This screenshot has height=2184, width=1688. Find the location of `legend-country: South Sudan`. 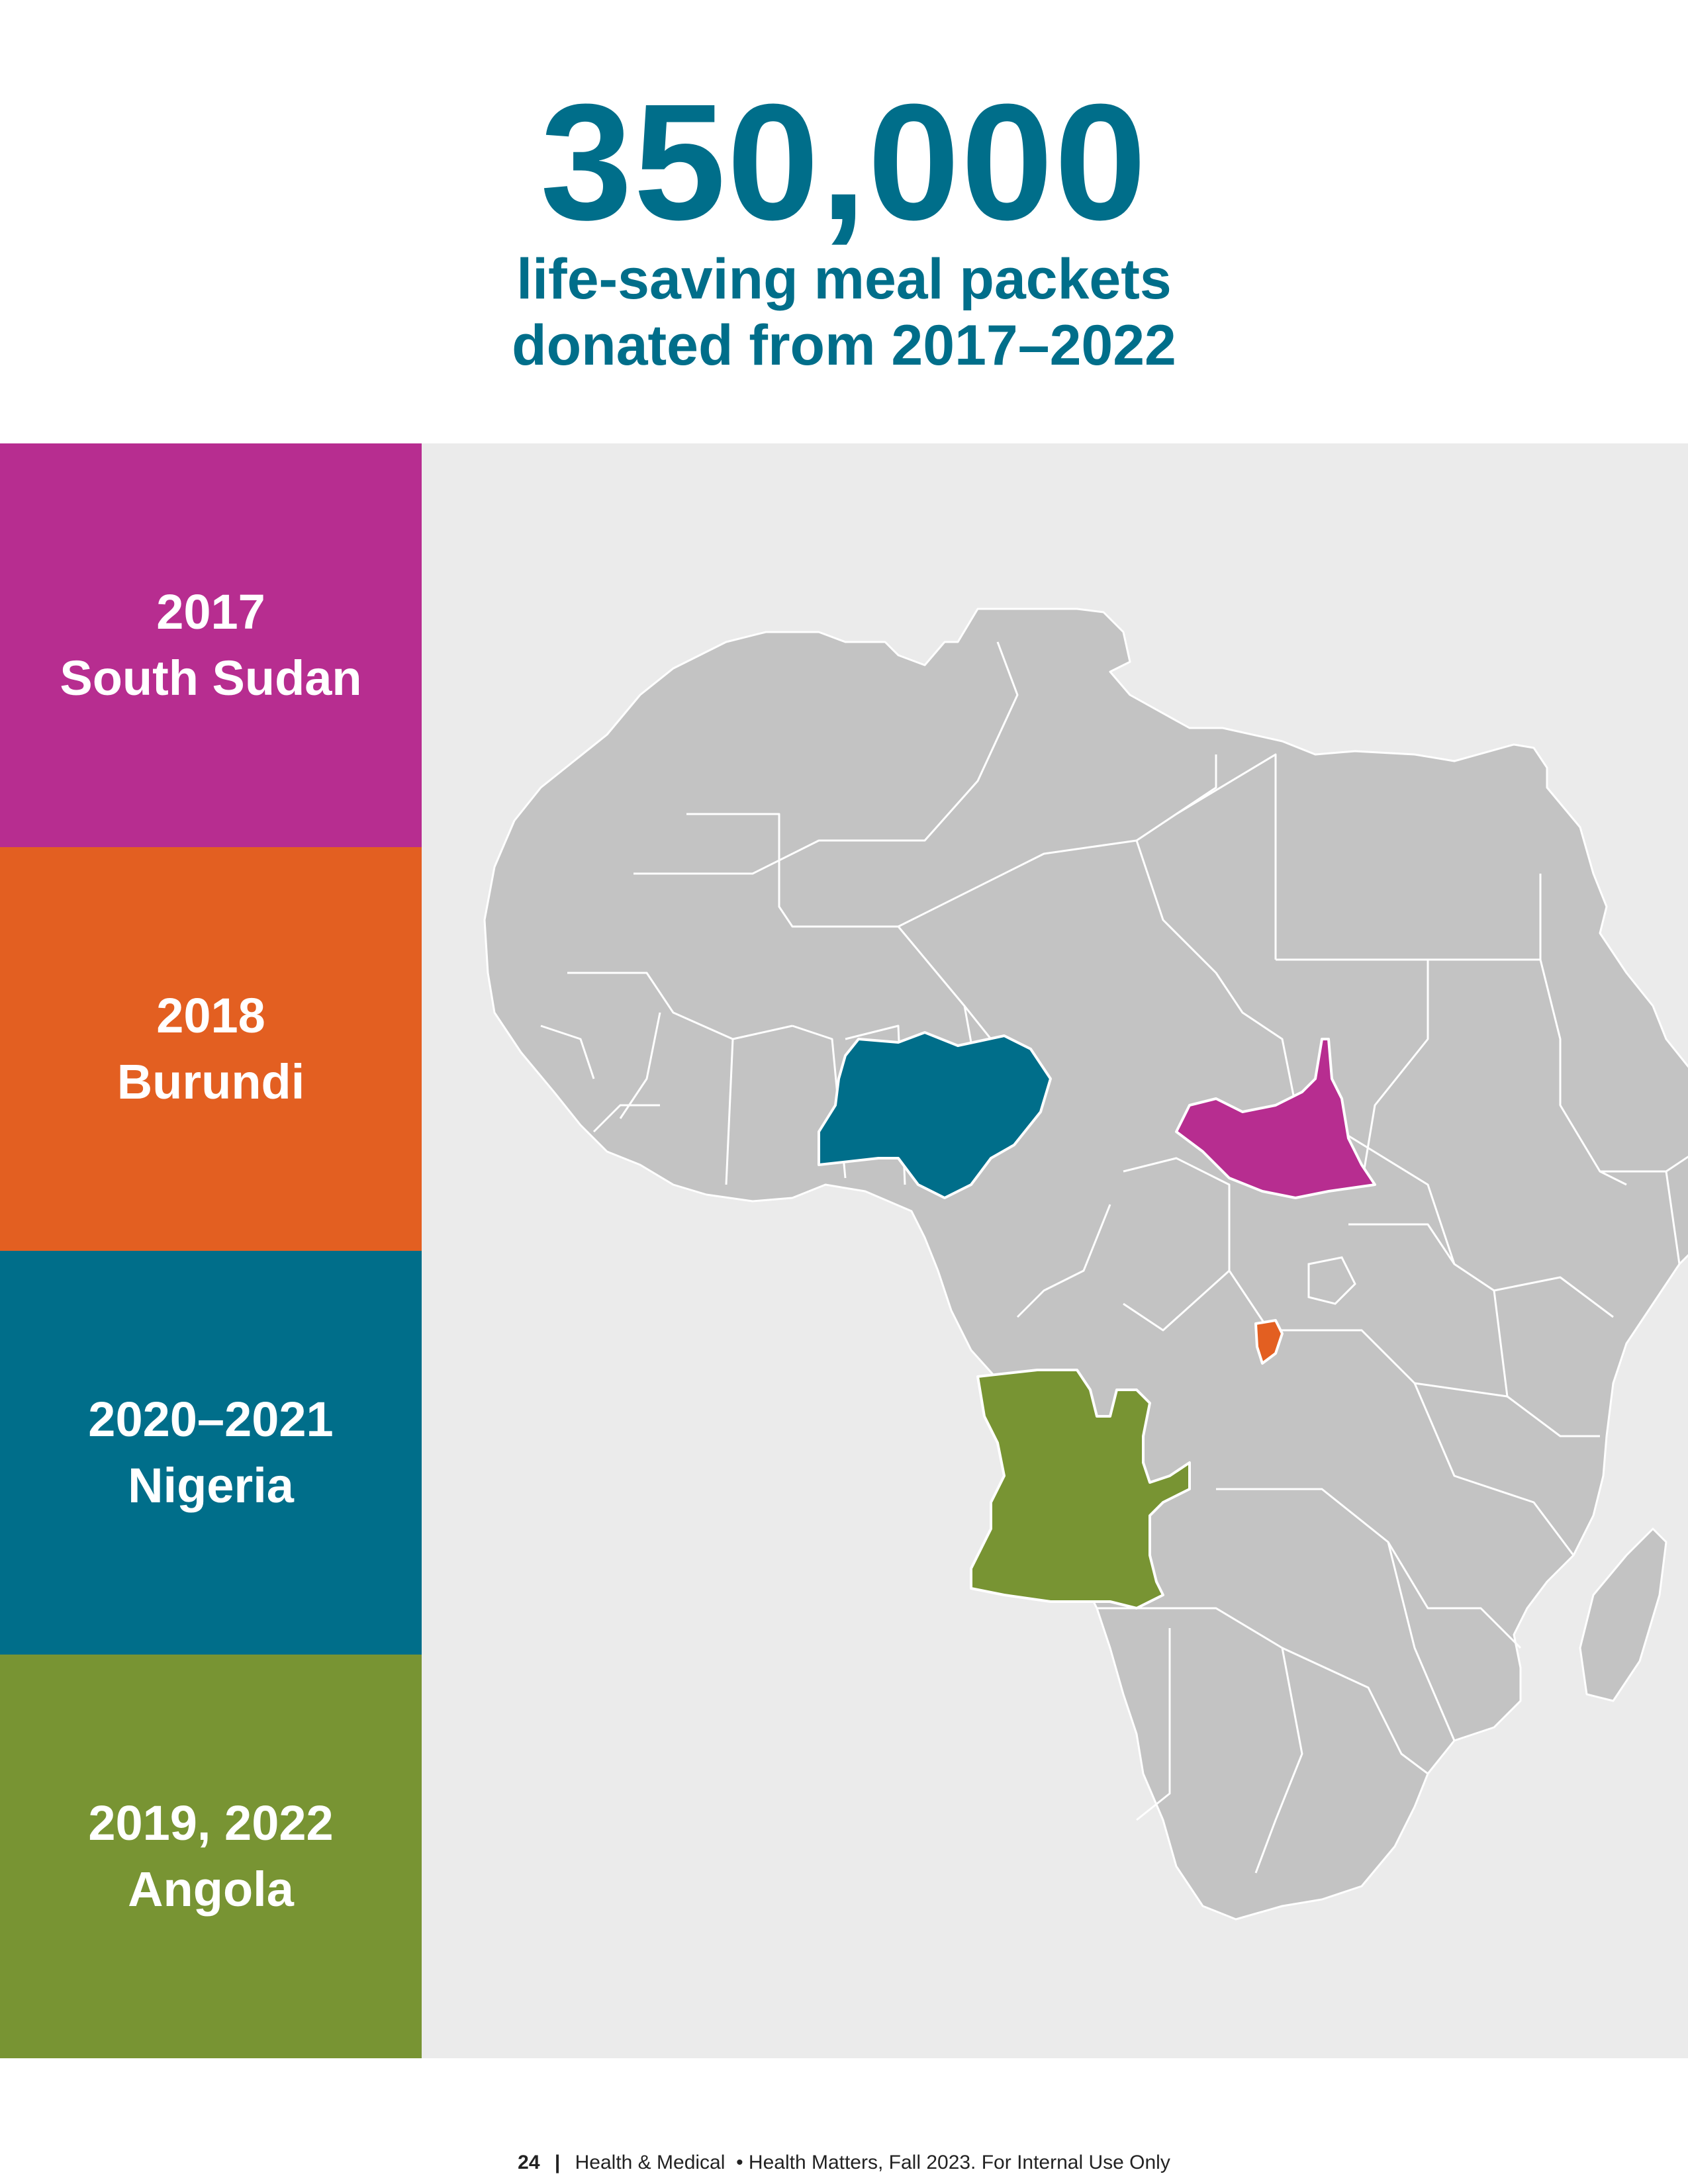

legend-country: South Sudan is located at coordinates (211, 678).